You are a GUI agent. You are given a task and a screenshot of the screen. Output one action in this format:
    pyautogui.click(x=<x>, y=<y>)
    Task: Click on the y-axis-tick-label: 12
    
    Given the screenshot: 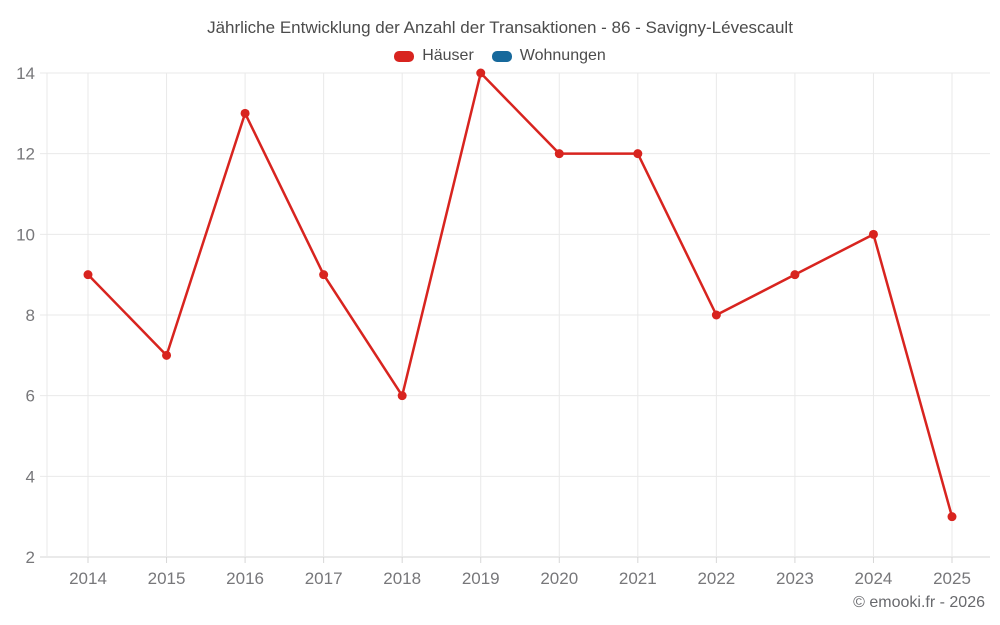 What is the action you would take?
    pyautogui.click(x=25, y=154)
    